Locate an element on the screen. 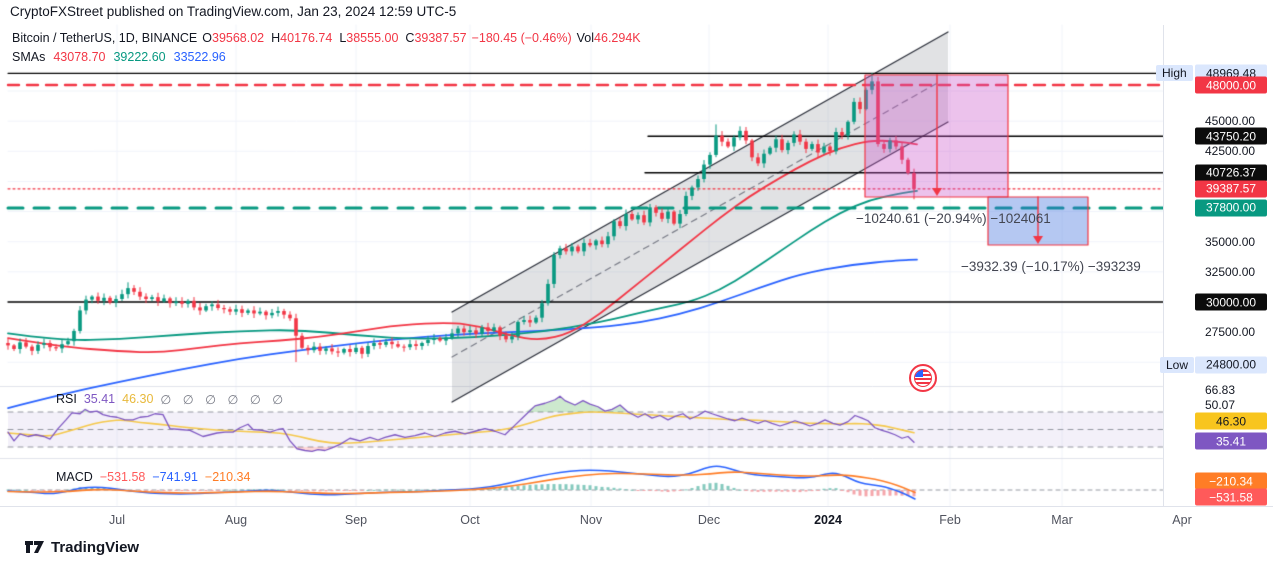  time-axis-label: Mar is located at coordinates (1062, 520).